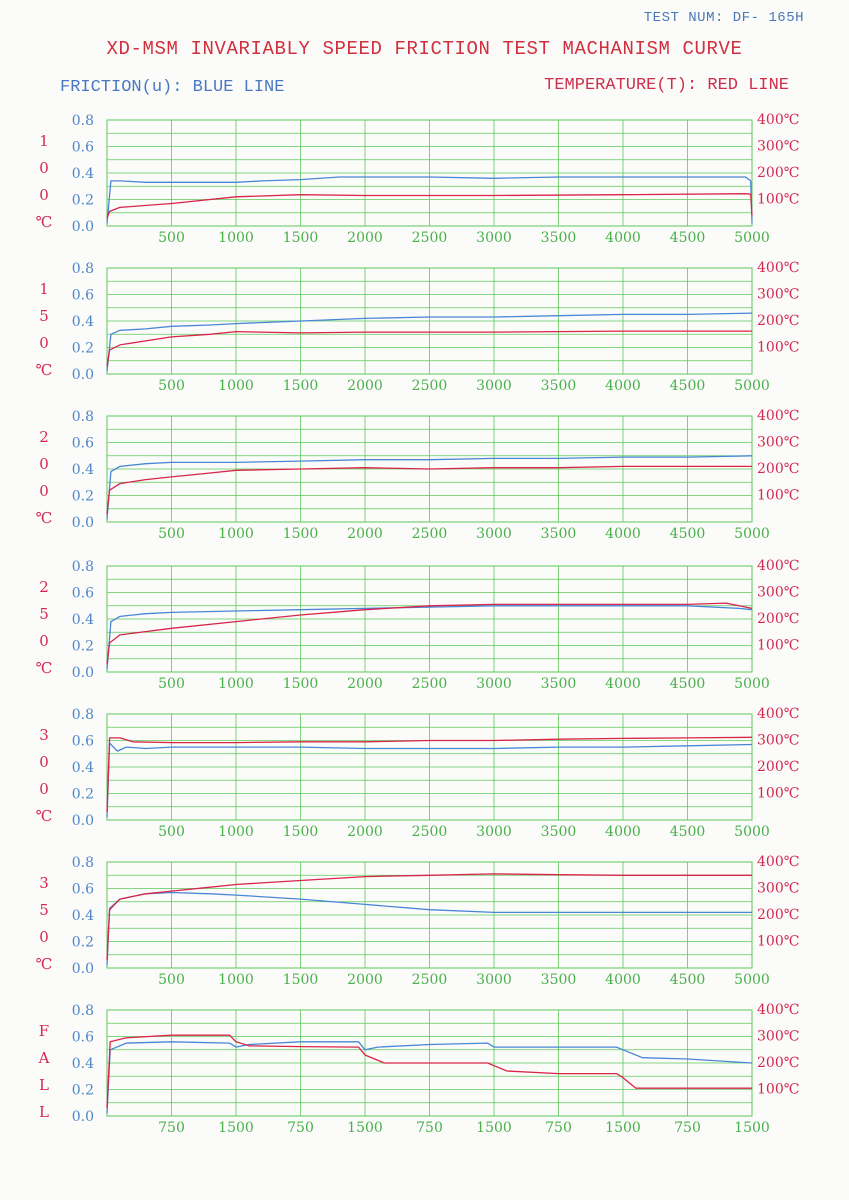  What do you see at coordinates (44, 883) in the screenshot?
I see `side-label-char: 3` at bounding box center [44, 883].